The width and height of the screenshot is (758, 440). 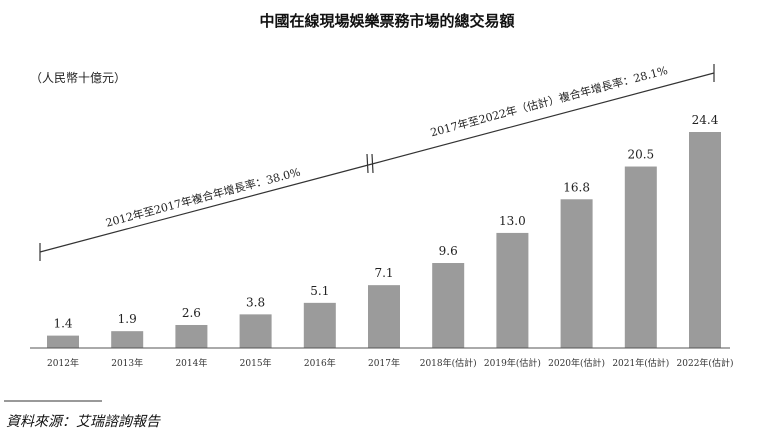 I want to click on bar-value-label-7: 13.0, so click(x=512, y=221).